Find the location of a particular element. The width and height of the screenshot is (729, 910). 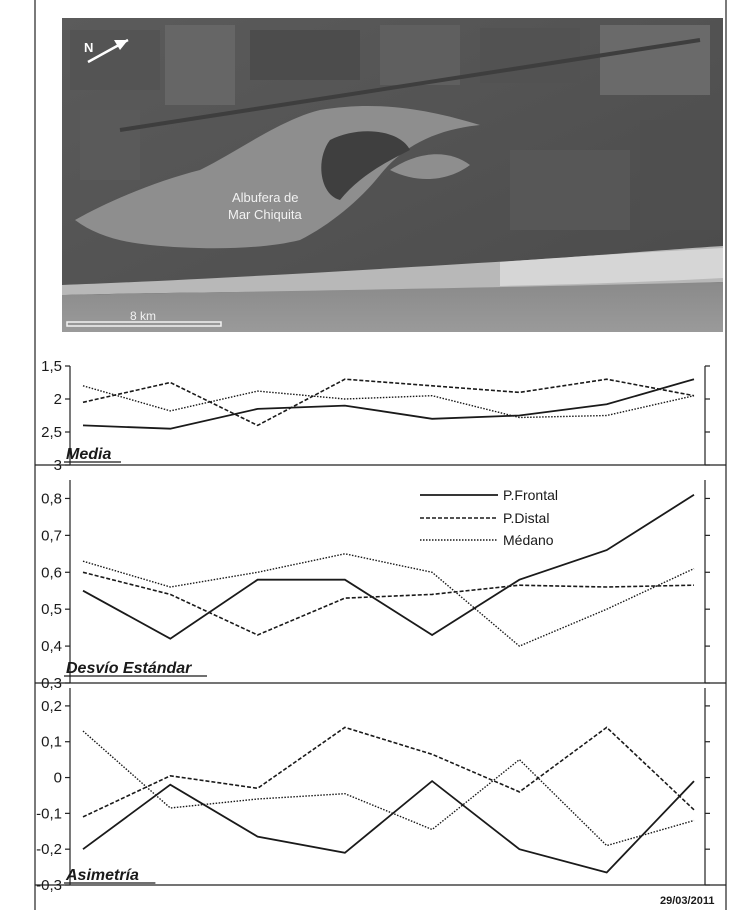

north-arrow-icon: N is located at coordinates (106, 51).